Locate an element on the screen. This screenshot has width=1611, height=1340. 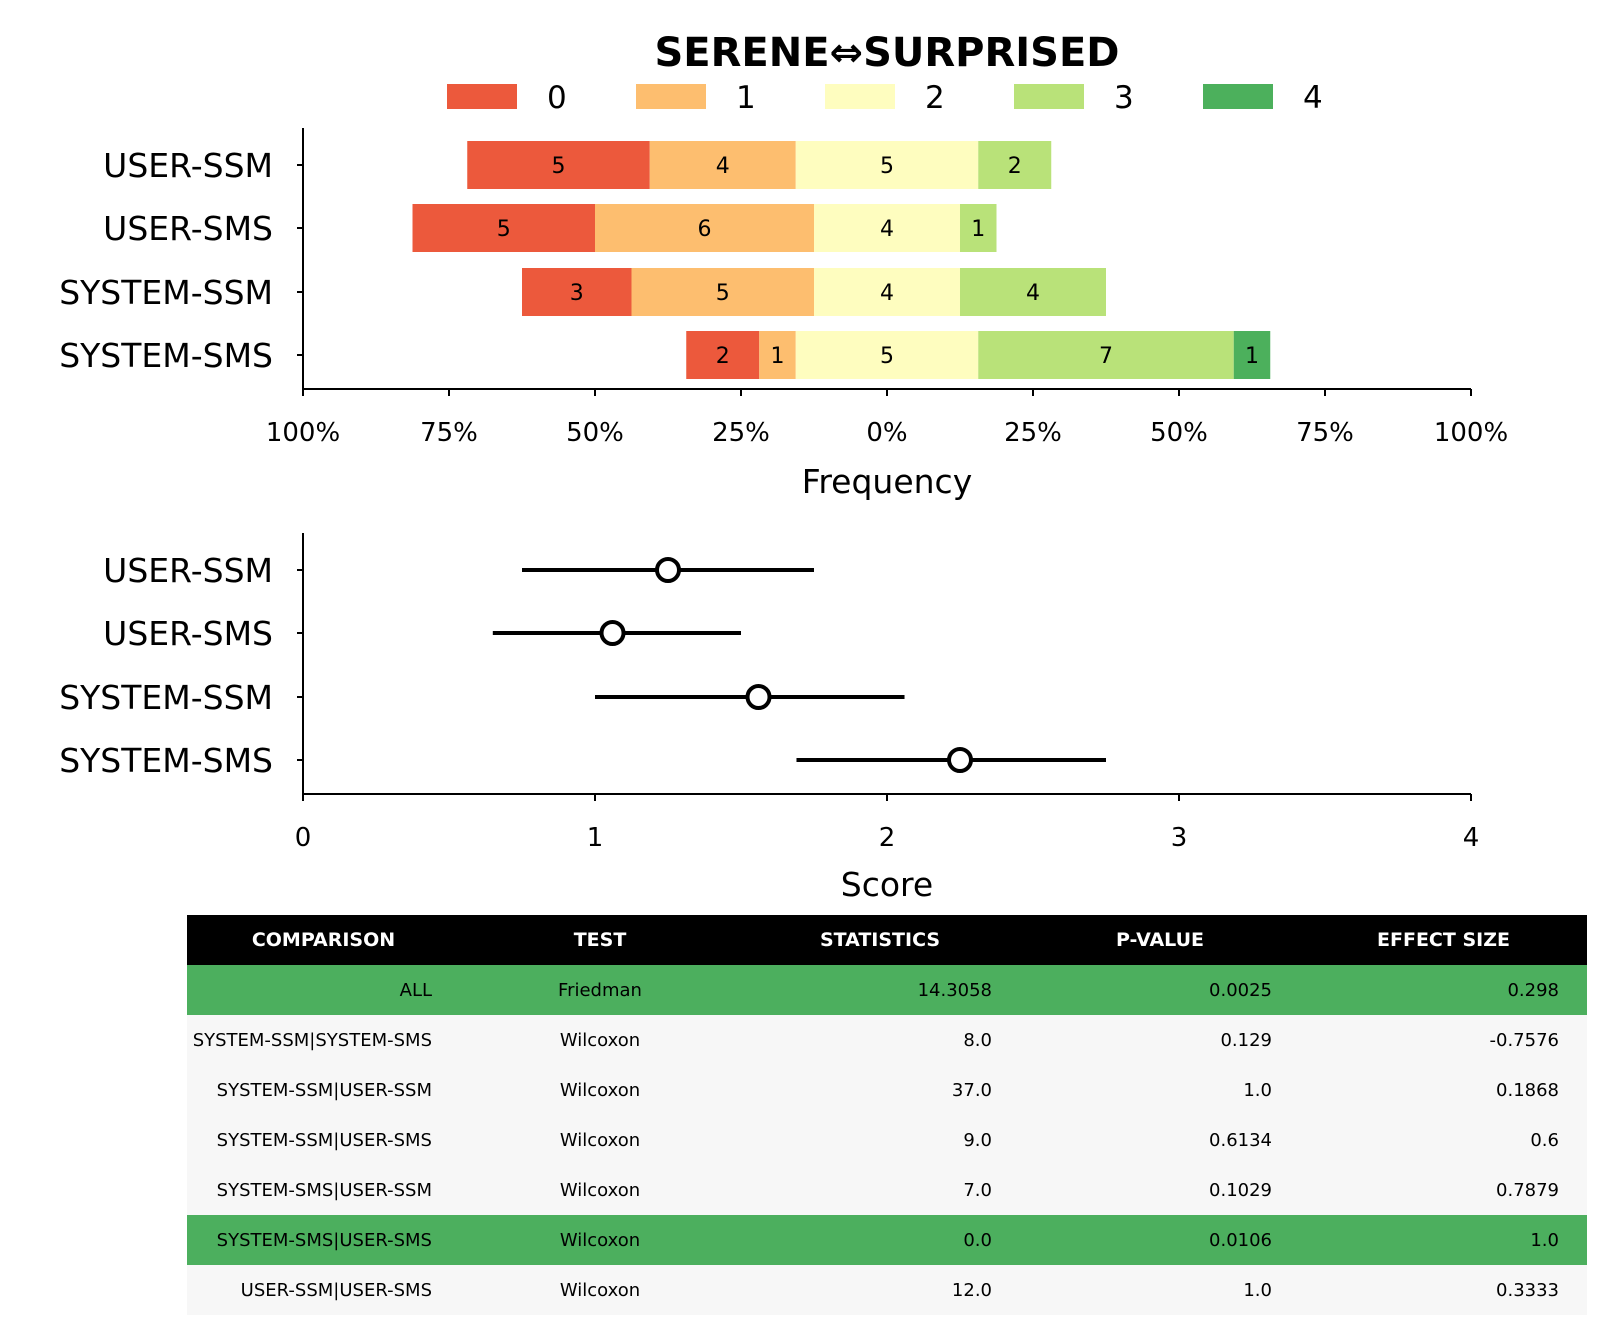
cell-comparison: ALL is located at coordinates (323, 990).